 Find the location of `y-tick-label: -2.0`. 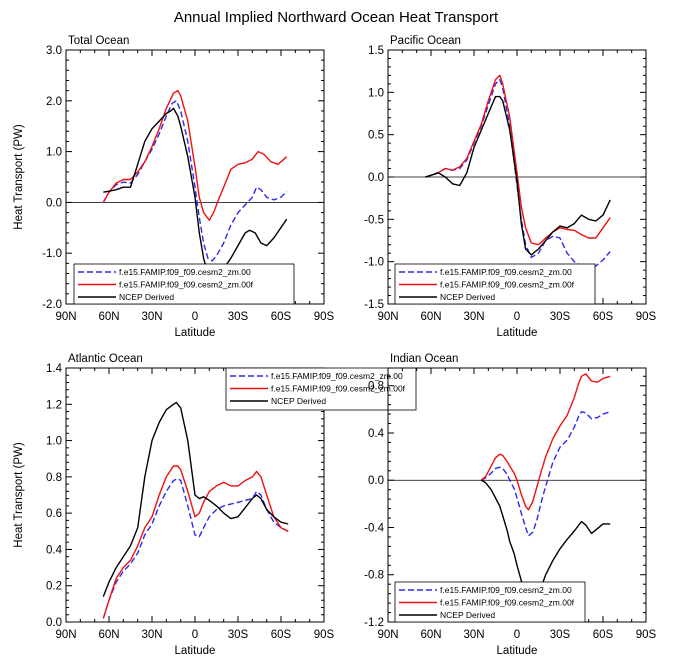

y-tick-label: -2.0 is located at coordinates (52, 305).